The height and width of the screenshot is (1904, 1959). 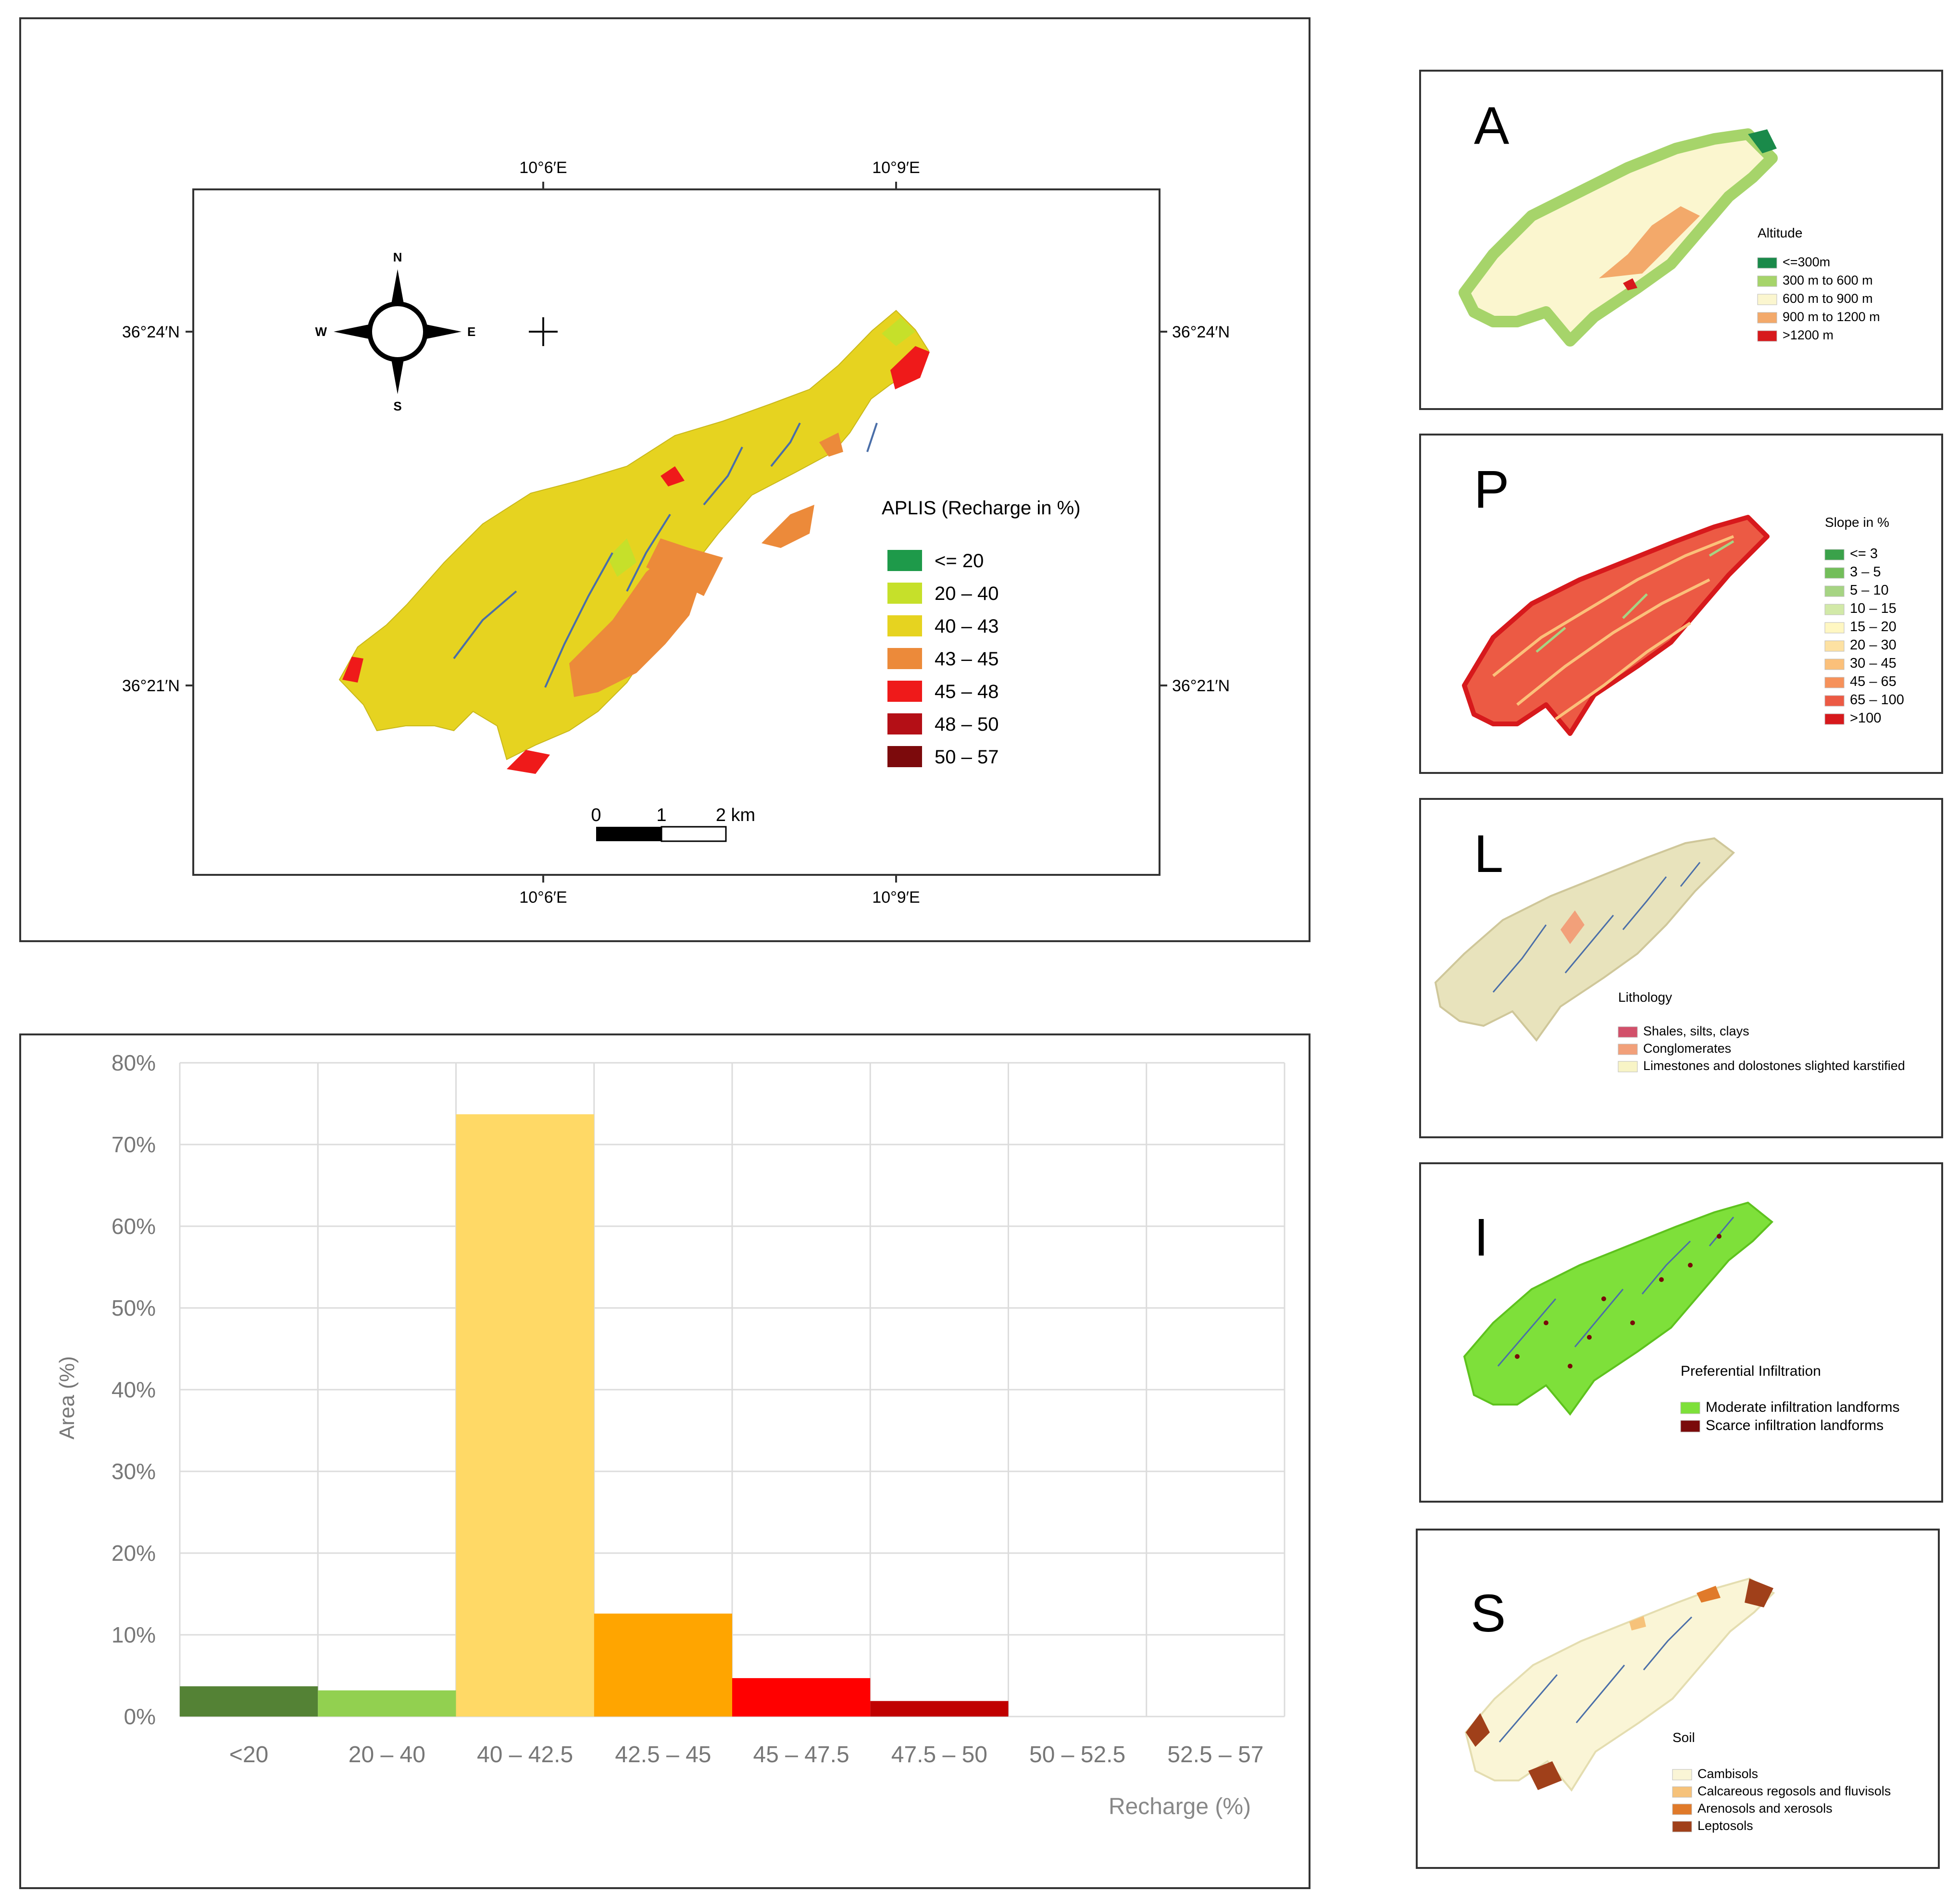 I want to click on lat-label-right-bottom: 36°21′N, so click(x=1201, y=686).